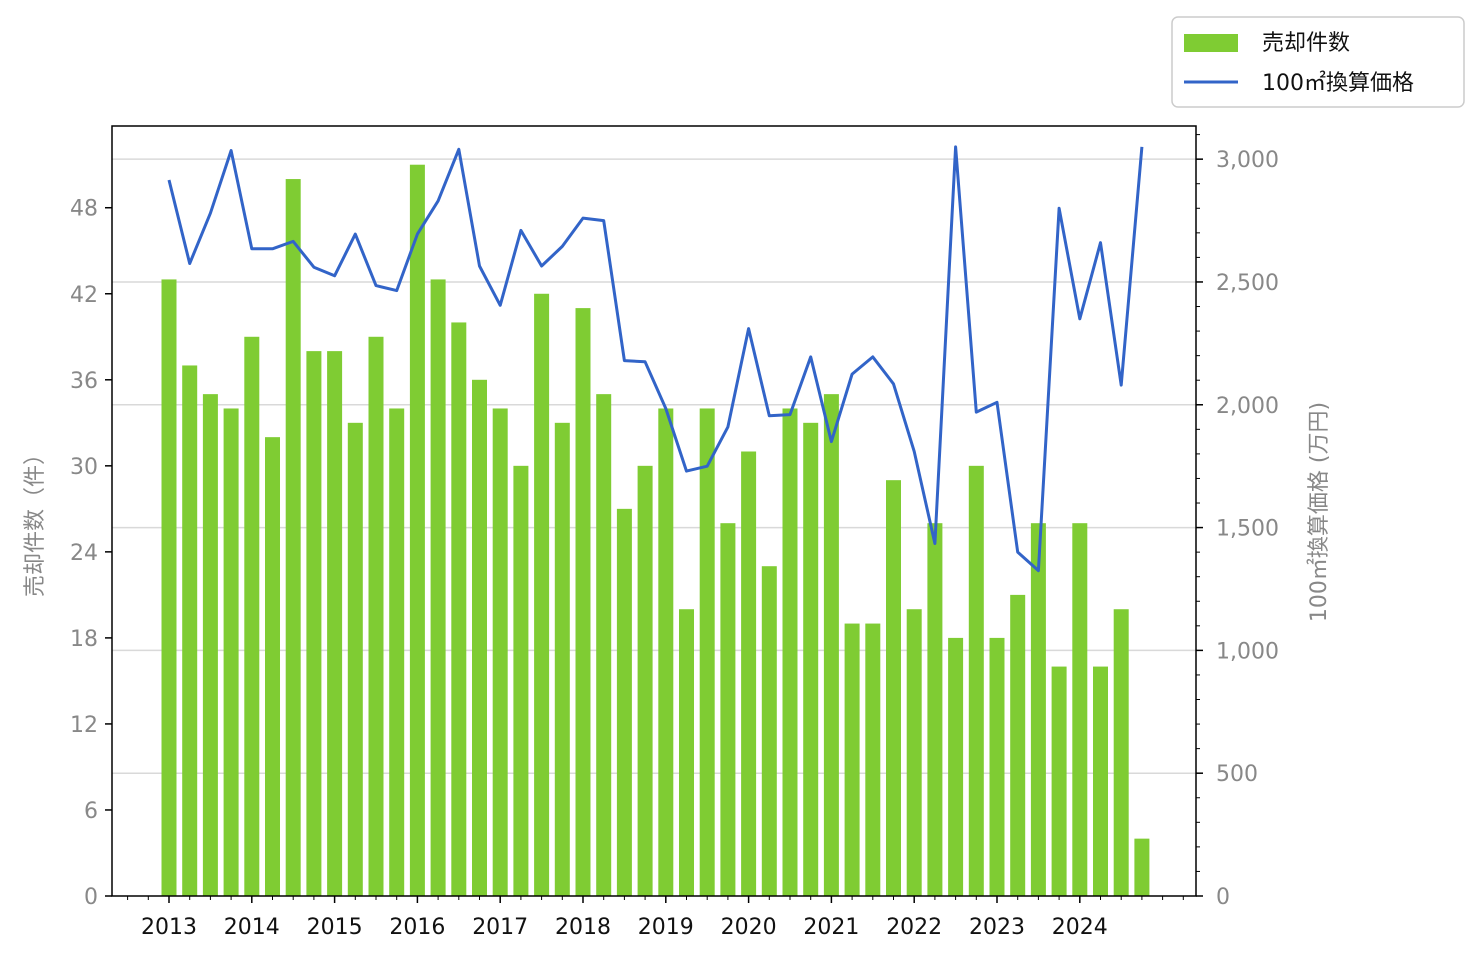 Image resolution: width=1482 pixels, height=965 pixels. I want to click on right-axis: 0 500 1,000 1,500 2,000 2,500 3,000, so click(1237, 522).